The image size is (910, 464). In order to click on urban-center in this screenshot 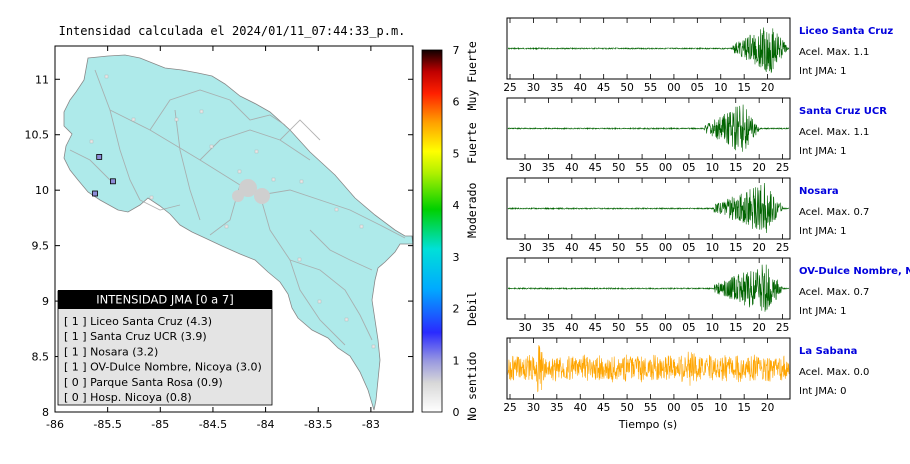, I will do `click(251, 191)`.